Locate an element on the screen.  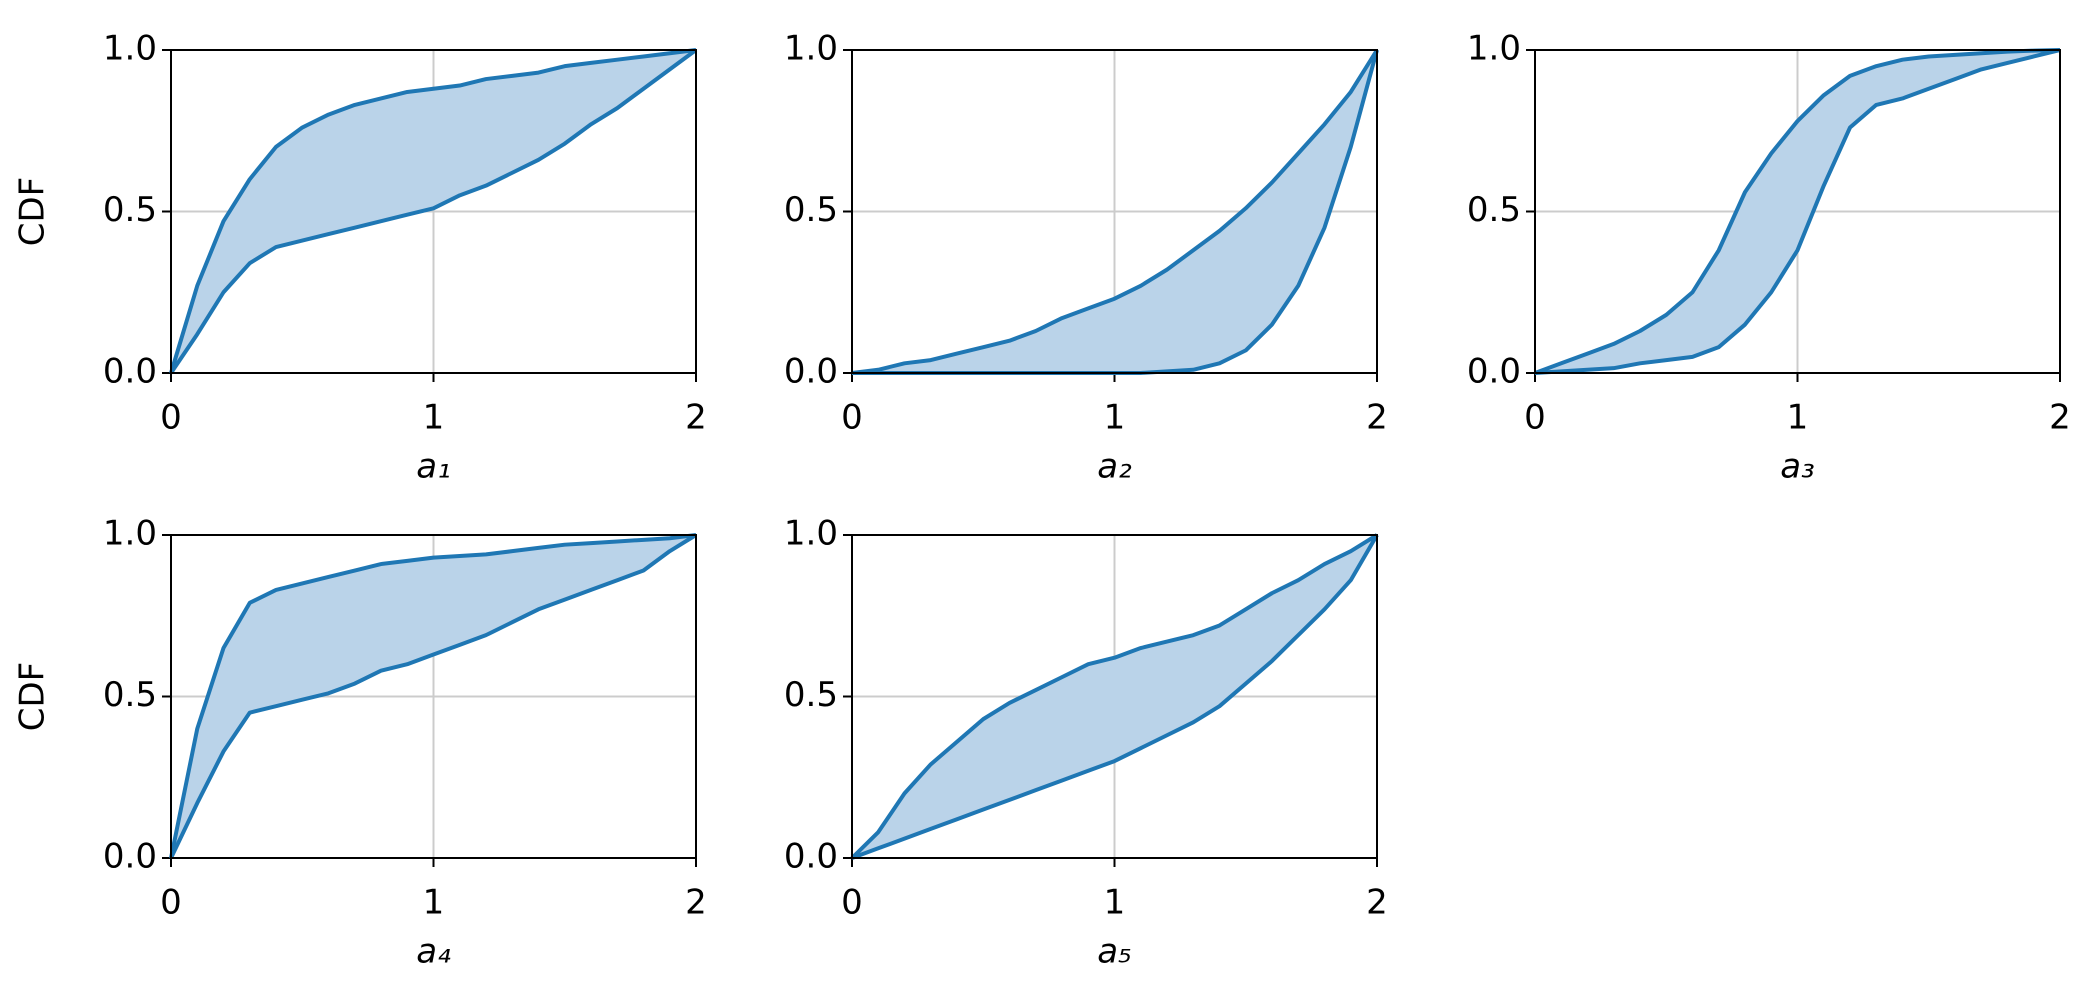
x-axis-label: a₄ is located at coordinates (433, 952).